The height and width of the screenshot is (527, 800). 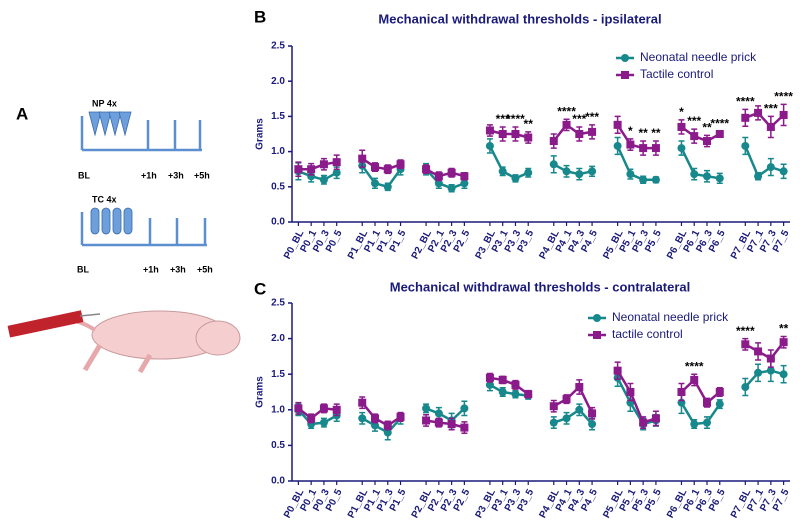 What do you see at coordinates (278, 338) in the screenshot?
I see `y-tick-label: 2.0` at bounding box center [278, 338].